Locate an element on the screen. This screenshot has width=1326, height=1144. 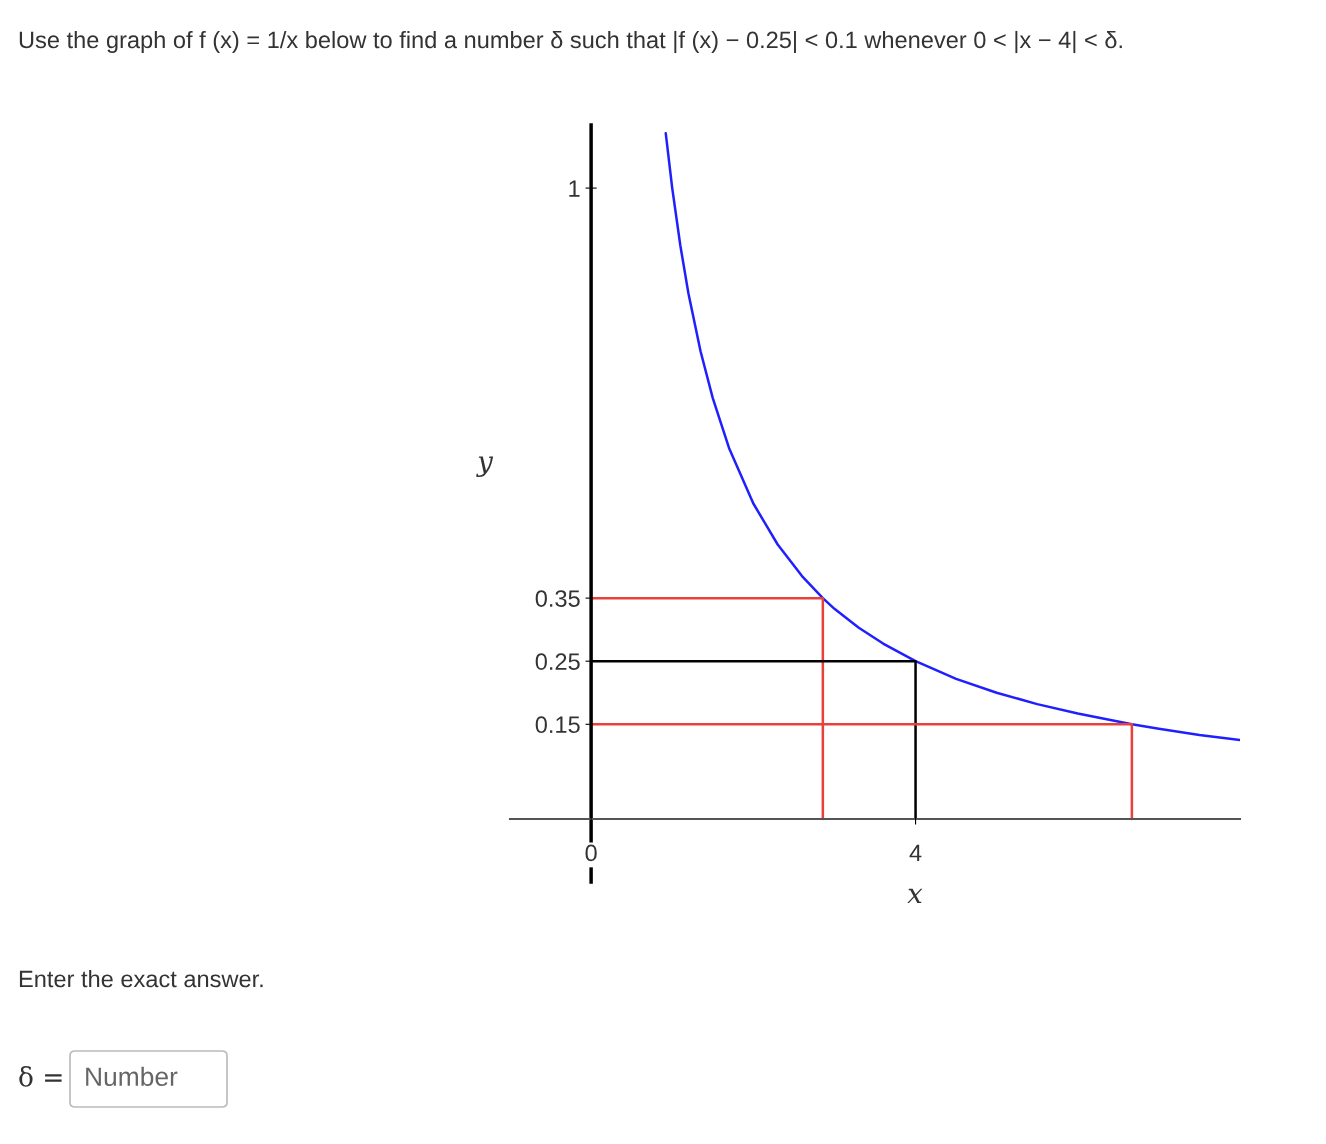
text: Number is located at coordinates (132, 1076).